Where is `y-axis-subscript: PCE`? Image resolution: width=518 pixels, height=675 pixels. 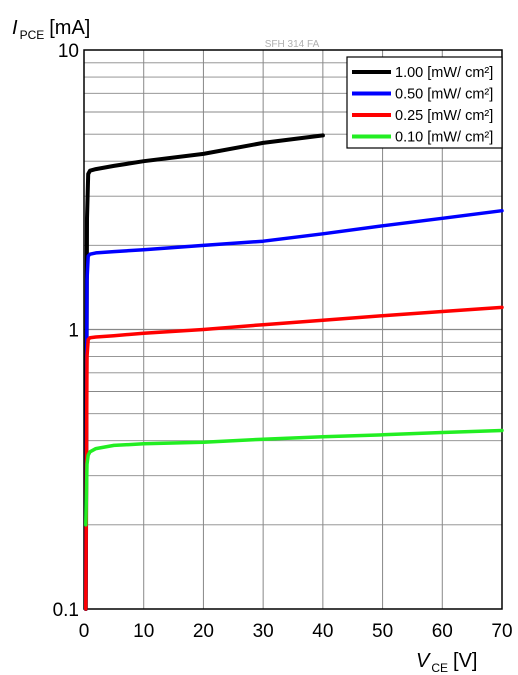 y-axis-subscript: PCE is located at coordinates (32, 35).